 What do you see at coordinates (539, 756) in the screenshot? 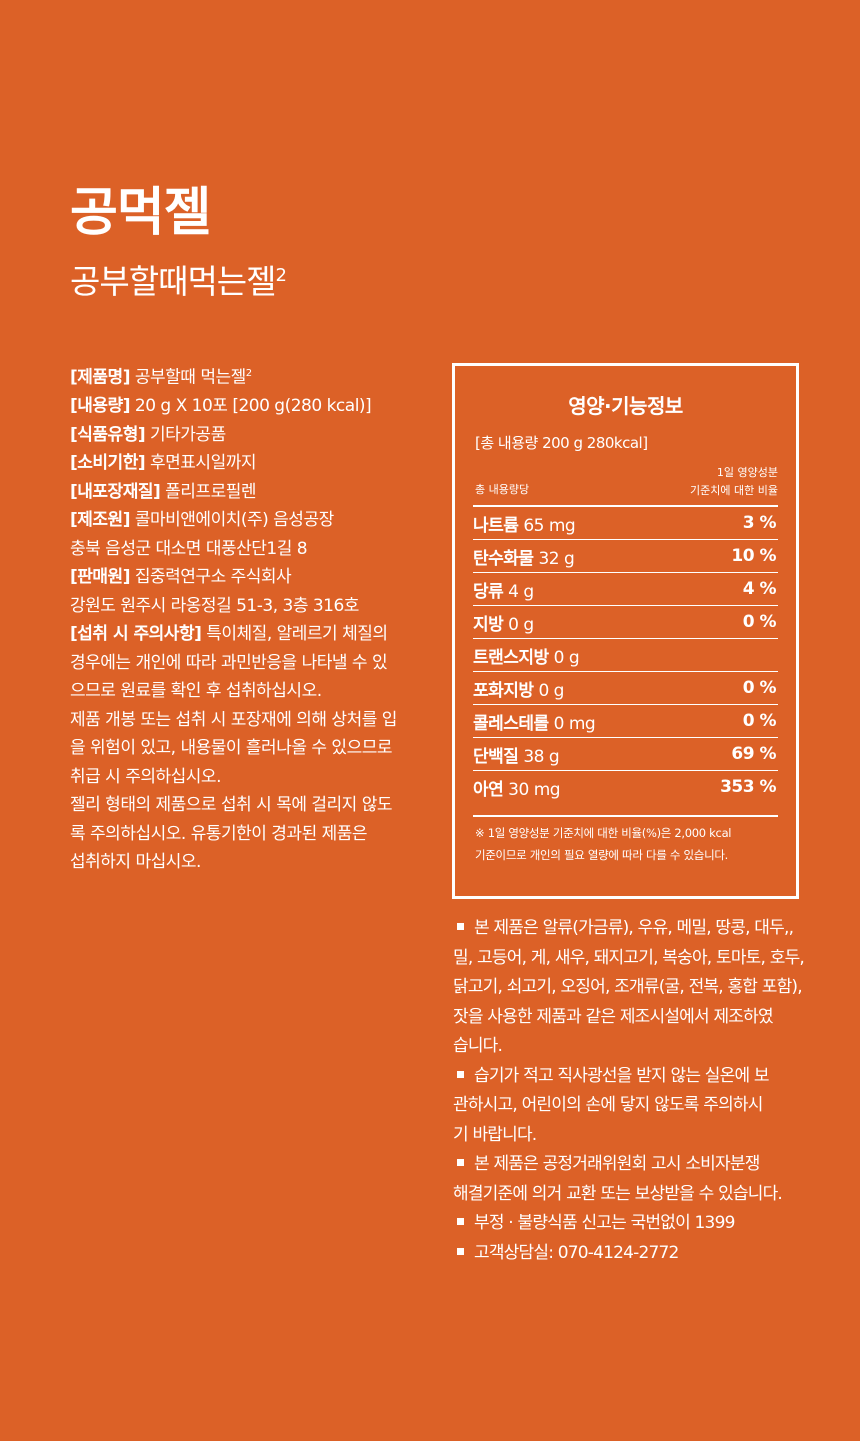
I see `nutrient-amount: 38 g` at bounding box center [539, 756].